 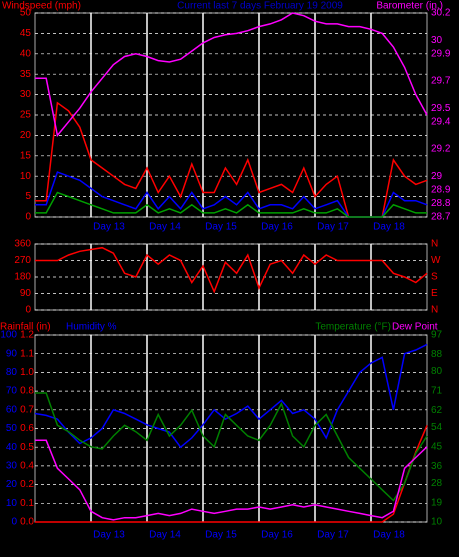 What do you see at coordinates (27, 503) in the screenshot?
I see `y3-tick-label: 0.1` at bounding box center [27, 503].